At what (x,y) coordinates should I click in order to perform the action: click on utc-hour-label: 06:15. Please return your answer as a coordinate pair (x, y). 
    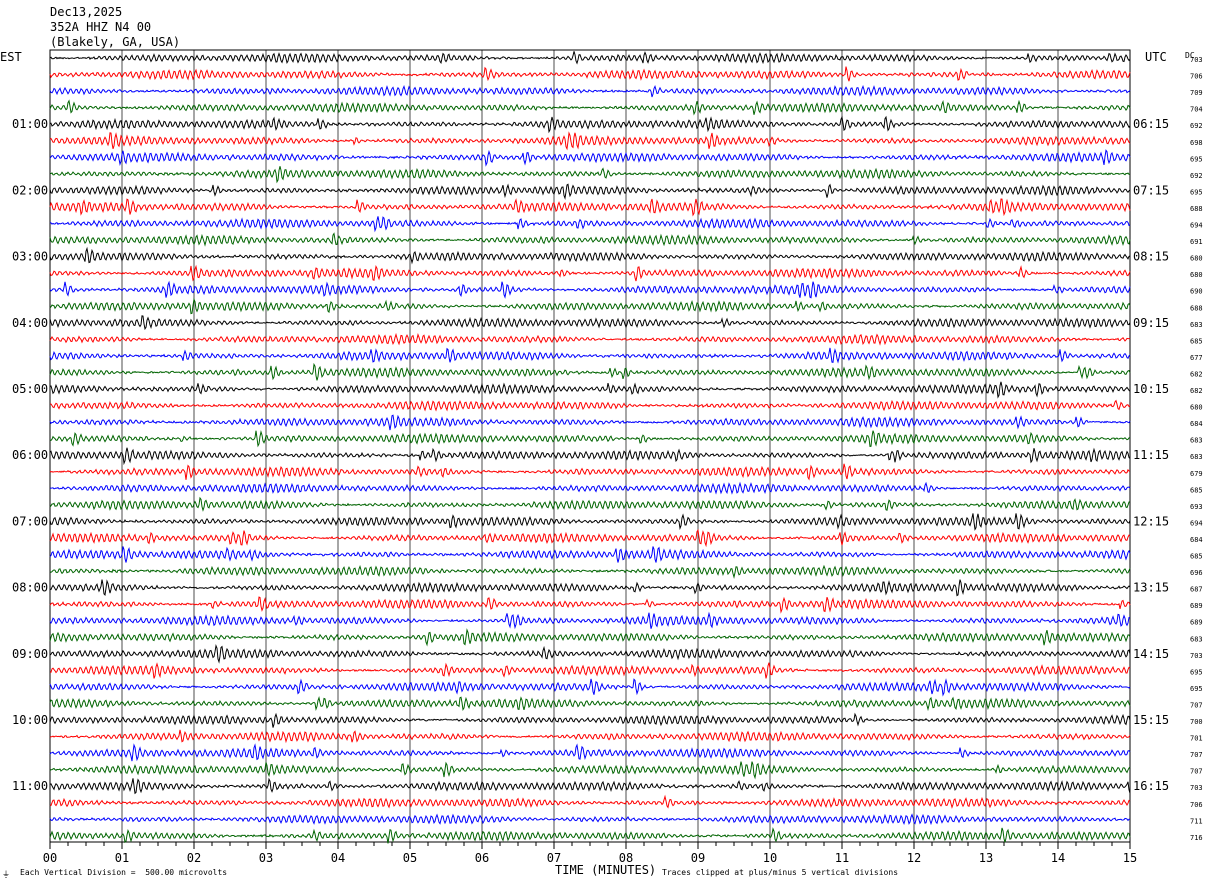
    Looking at the image, I should click on (1151, 124).